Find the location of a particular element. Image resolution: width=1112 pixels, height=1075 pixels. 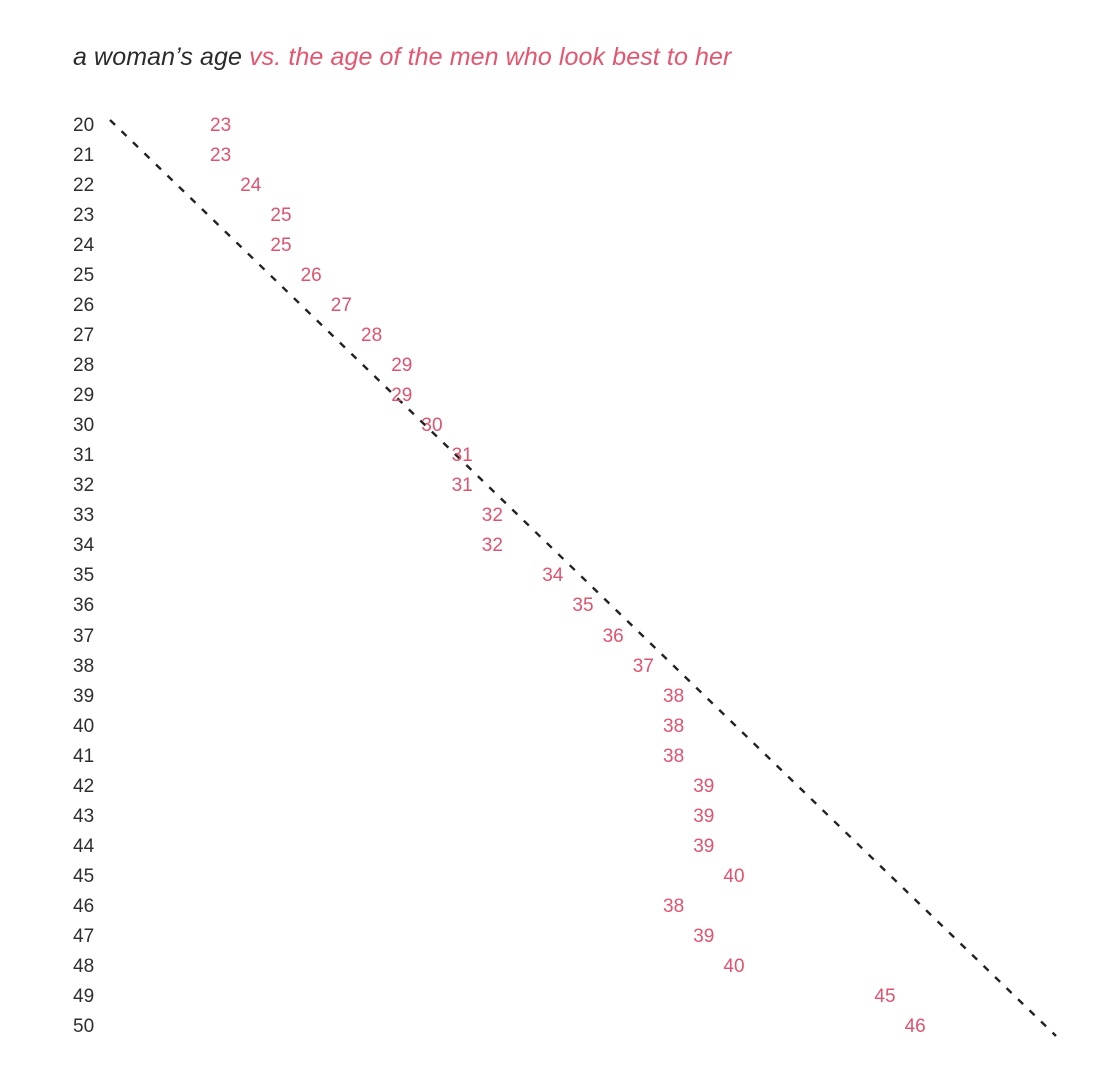

data-point-label: 27 is located at coordinates (341, 306).